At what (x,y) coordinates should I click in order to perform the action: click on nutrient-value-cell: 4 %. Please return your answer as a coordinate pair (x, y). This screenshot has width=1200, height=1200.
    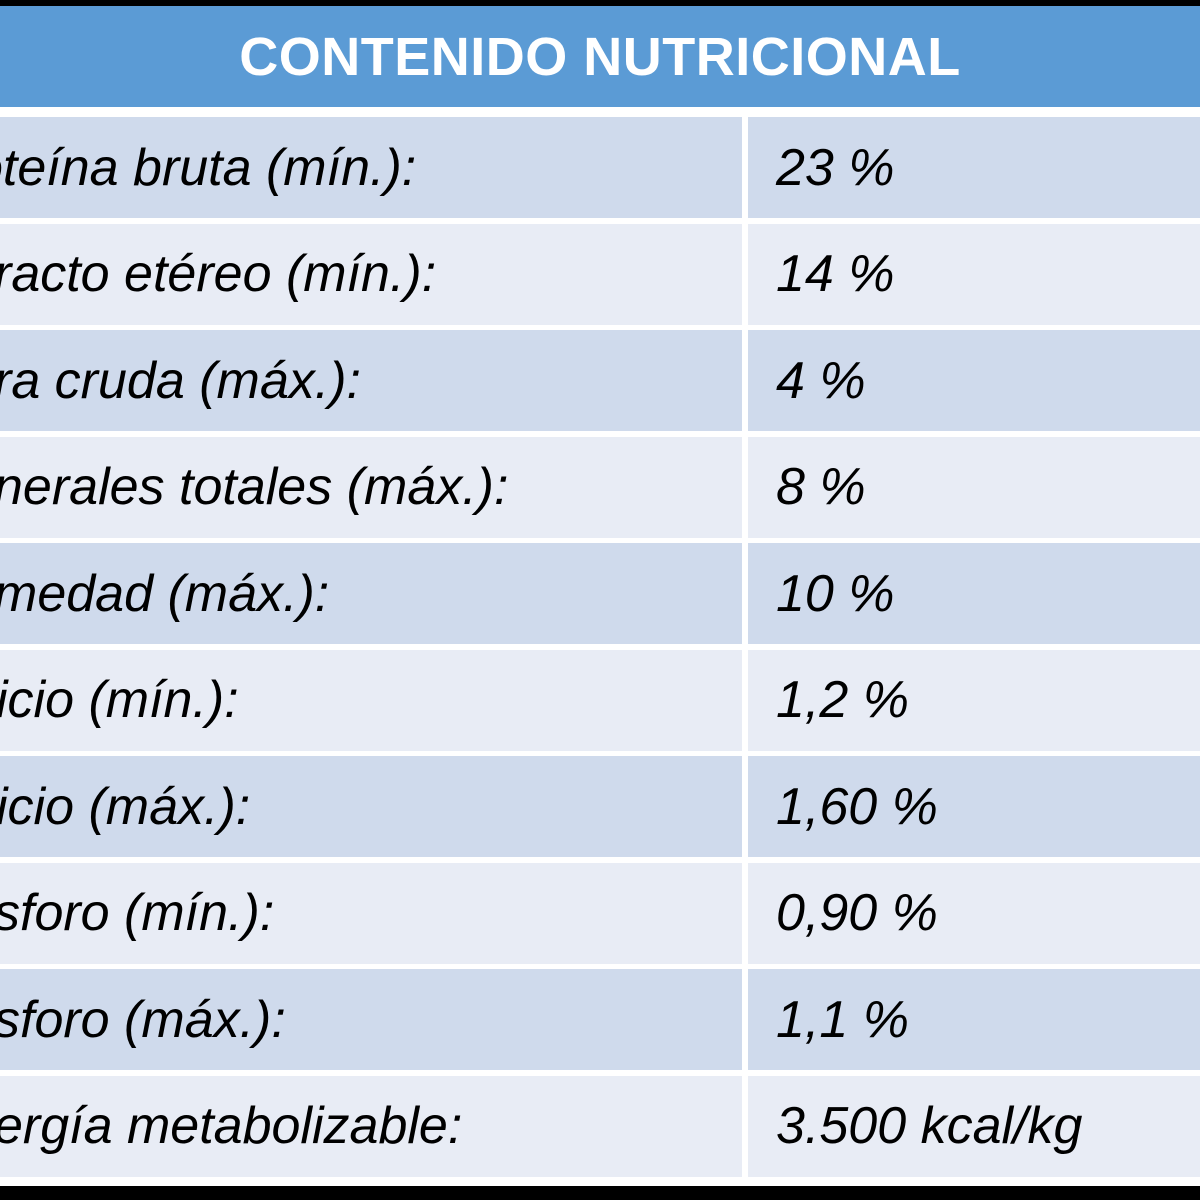
    Looking at the image, I should click on (974, 380).